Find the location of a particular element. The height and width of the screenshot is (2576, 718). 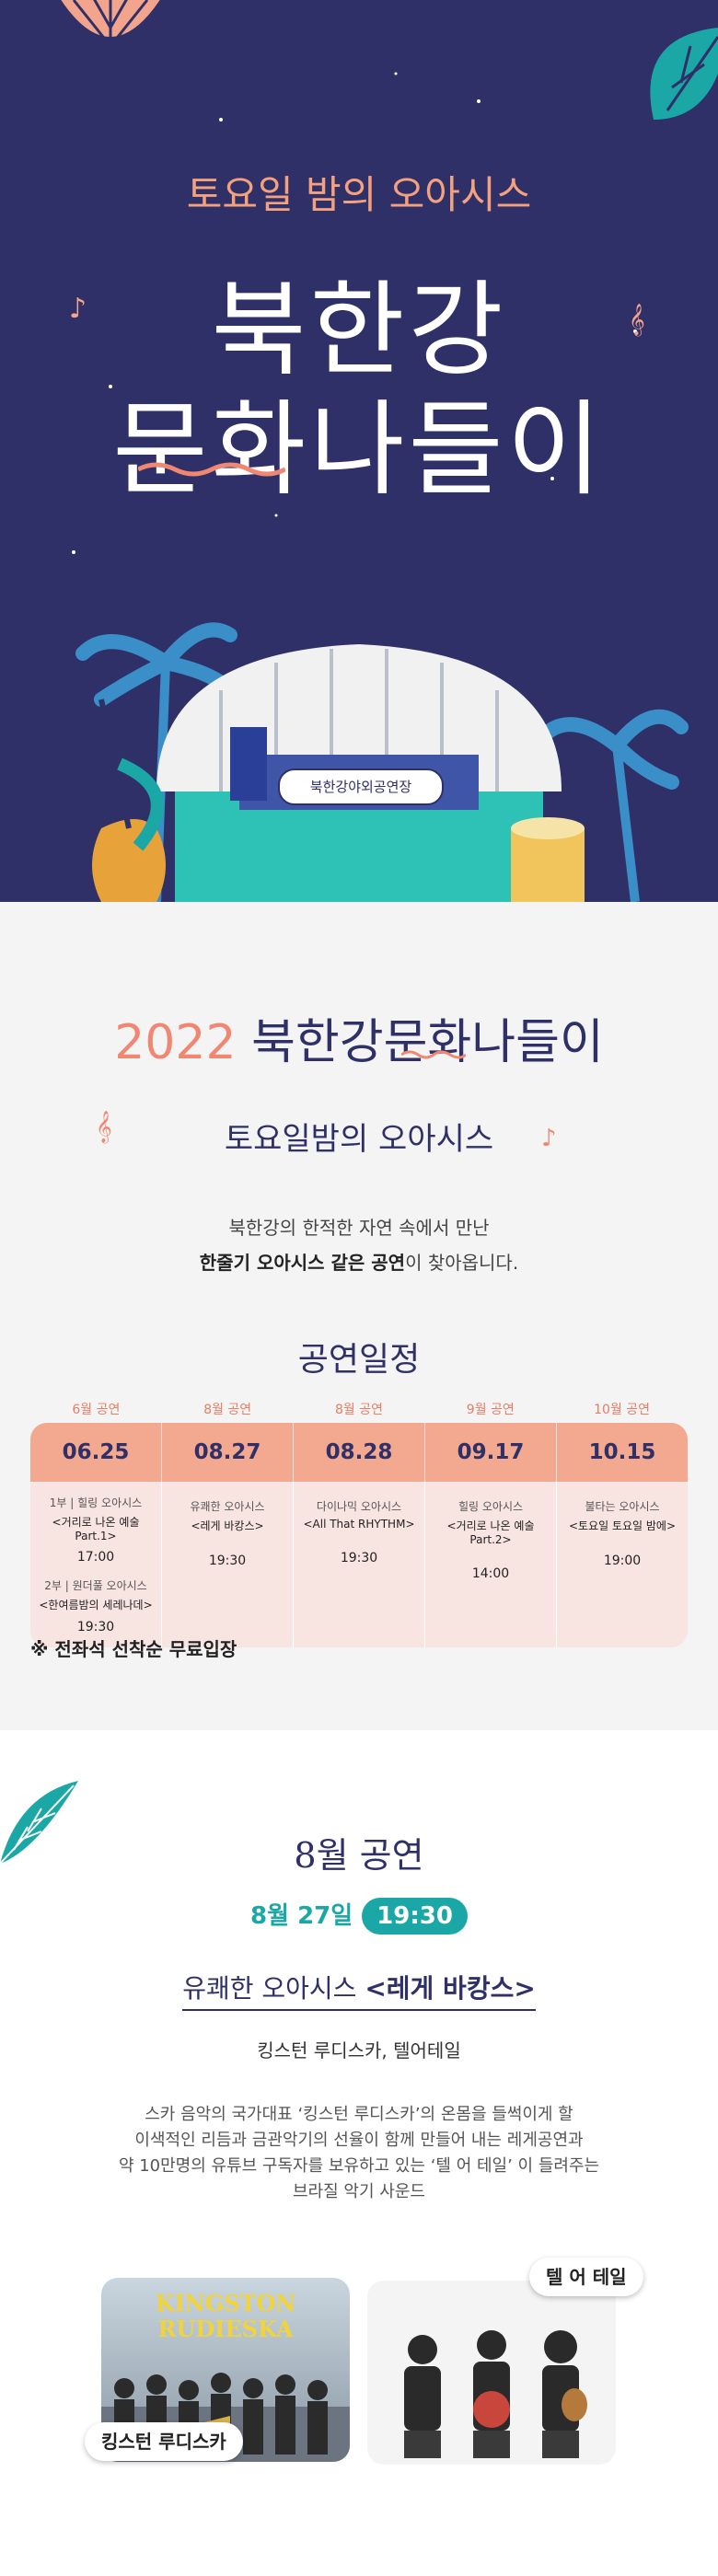

schedule-months: 6월 공연 8월 공연 8월 공연 9월 공연 10월 공연 is located at coordinates (359, 1410).